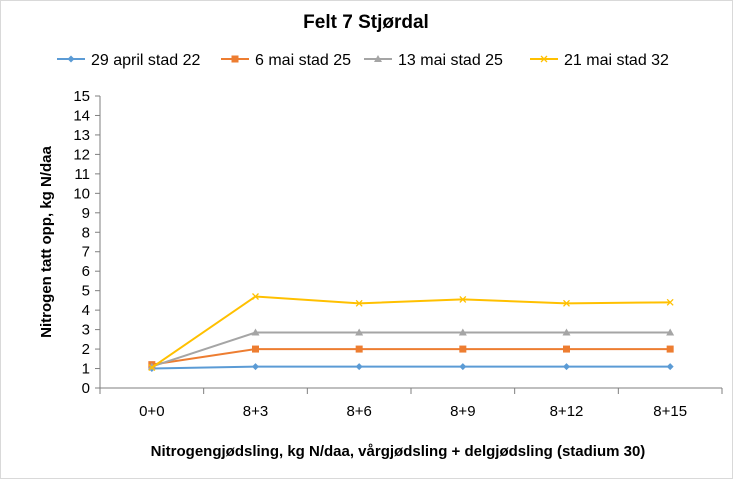 The image size is (733, 479). What do you see at coordinates (567, 411) in the screenshot?
I see `x-tick-label: 8+12` at bounding box center [567, 411].